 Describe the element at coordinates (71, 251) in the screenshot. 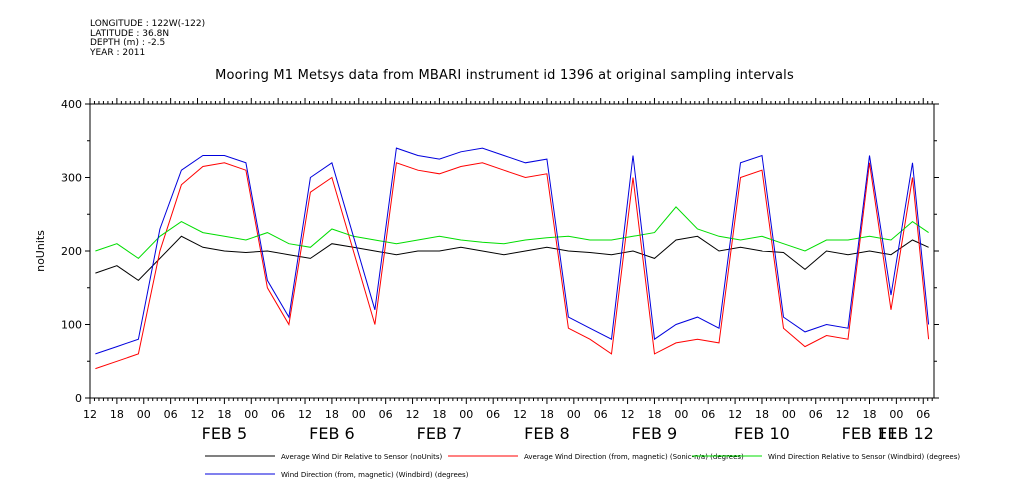

I see `y-tick-label: 200` at that location.